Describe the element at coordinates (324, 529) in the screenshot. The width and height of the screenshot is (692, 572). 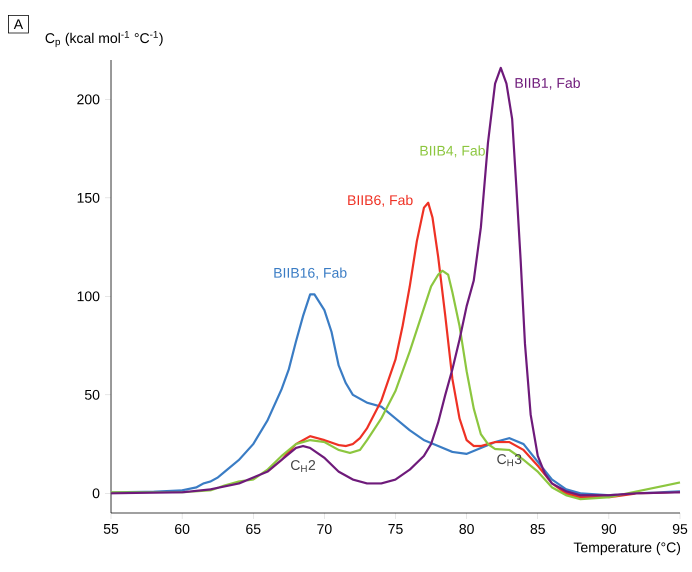
I see `x-tick-label: 70` at that location.